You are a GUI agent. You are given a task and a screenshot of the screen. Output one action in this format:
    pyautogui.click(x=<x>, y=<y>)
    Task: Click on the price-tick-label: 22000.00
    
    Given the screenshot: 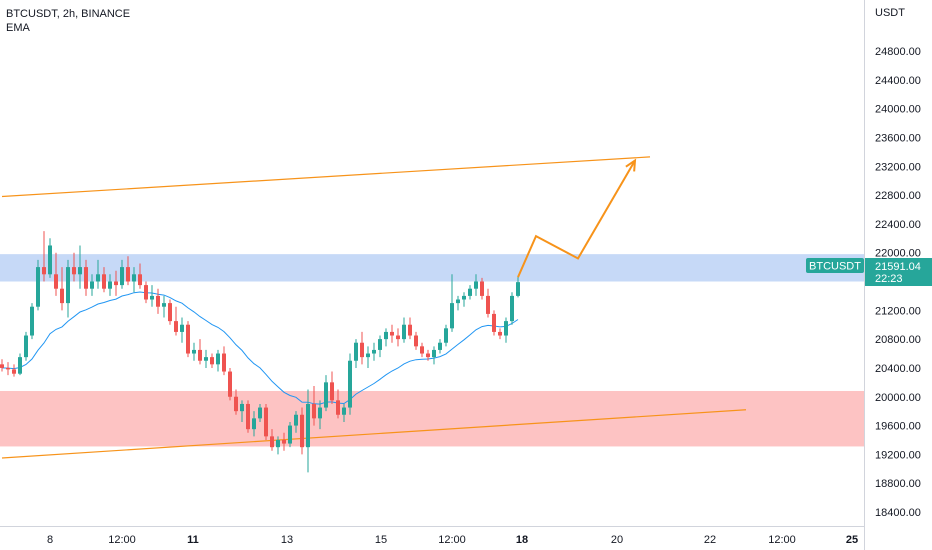 What is the action you would take?
    pyautogui.click(x=898, y=254)
    